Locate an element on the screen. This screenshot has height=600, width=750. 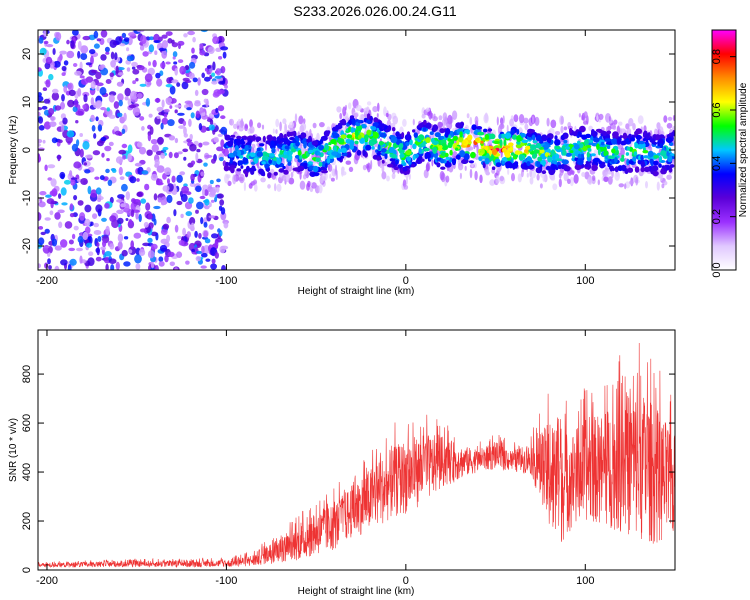
colorbar-tick-label: 0.0 is located at coordinates (717, 269).